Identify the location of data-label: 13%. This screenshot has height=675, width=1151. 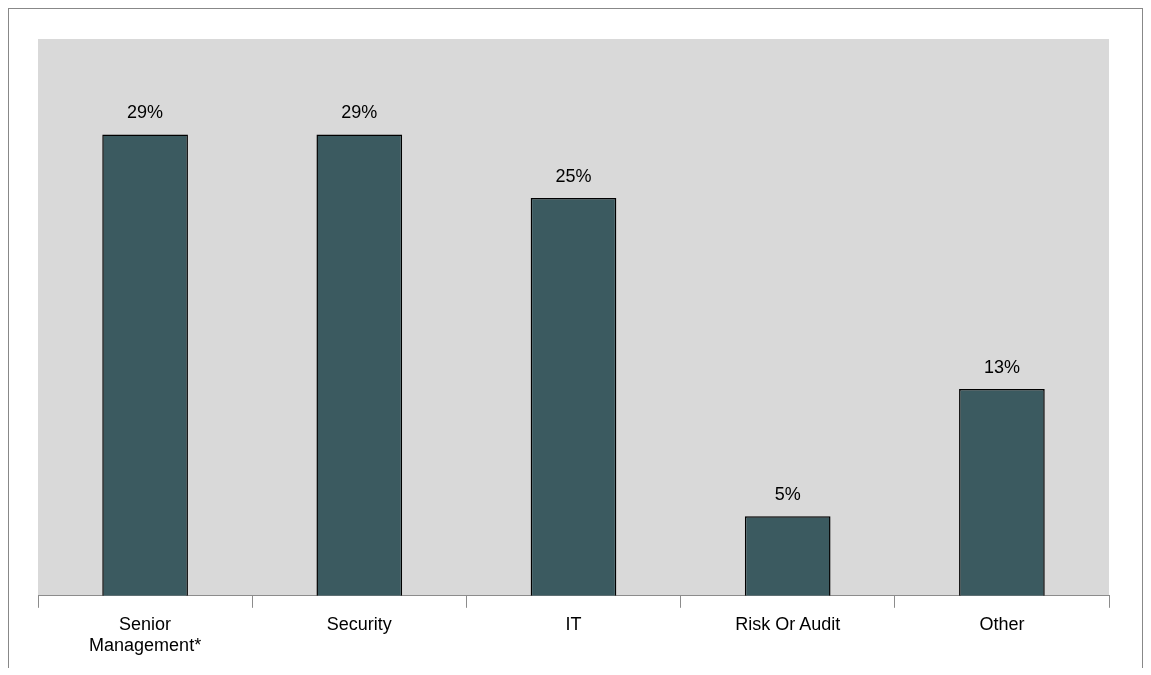
(1001, 366).